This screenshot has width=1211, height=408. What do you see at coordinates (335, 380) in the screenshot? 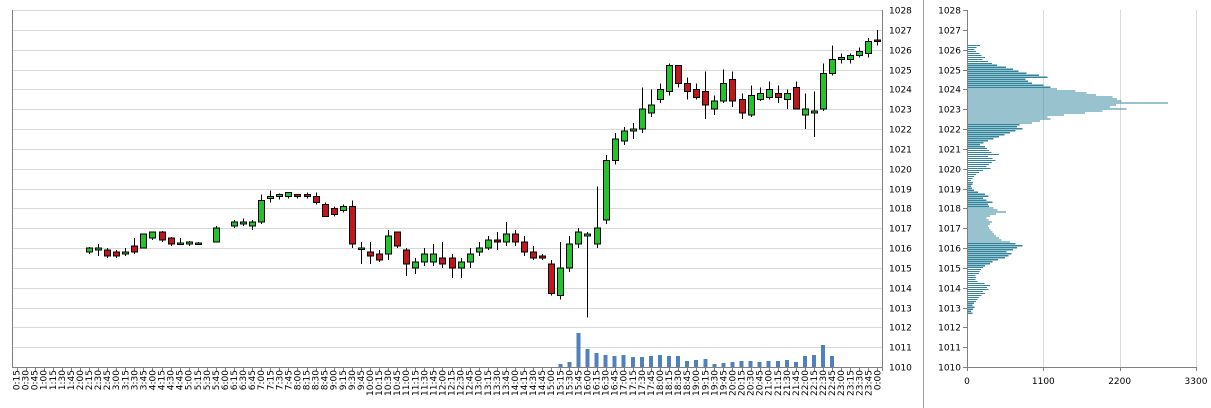
I see `x-tick-label: 9:00` at bounding box center [335, 380].